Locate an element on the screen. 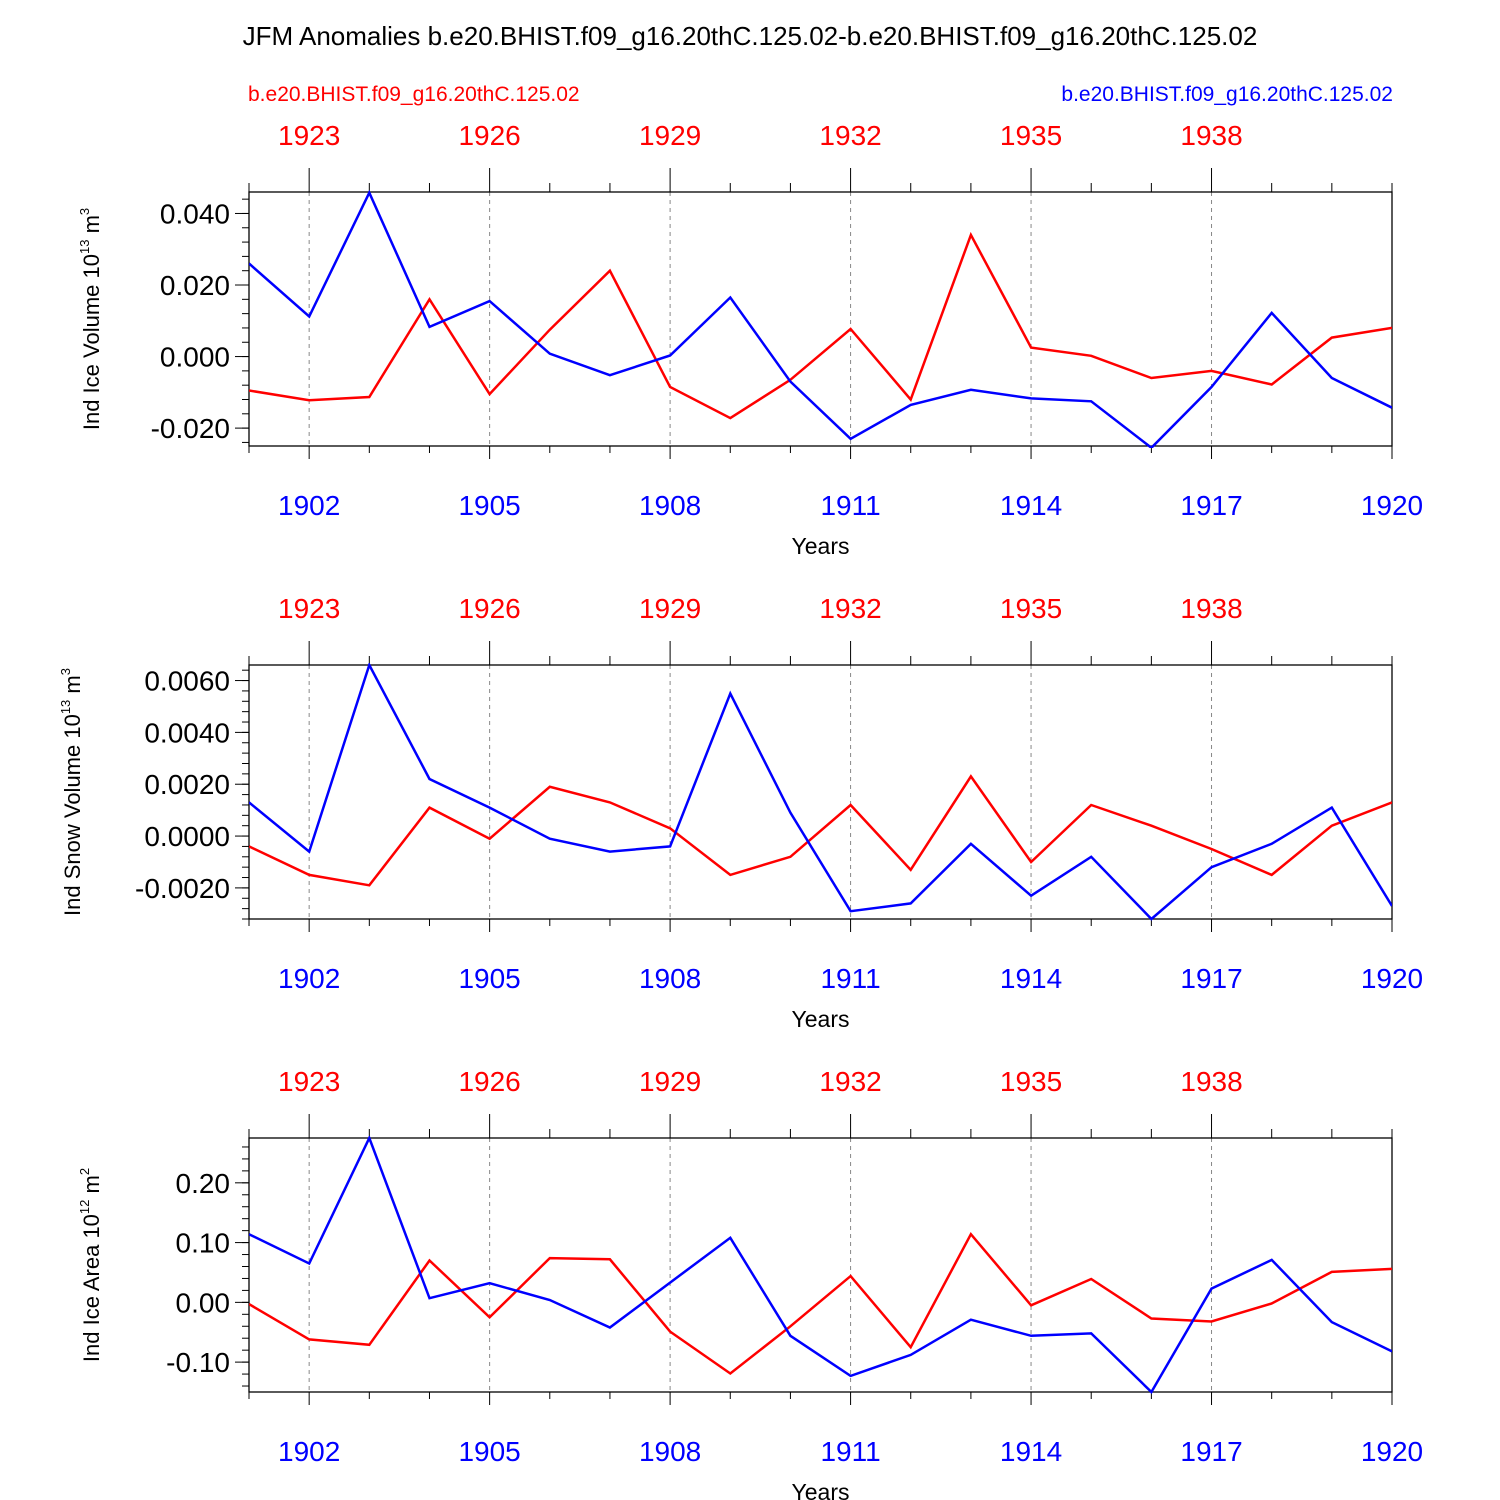 This screenshot has width=1500, height=1500. y-tick-label: 0.10 is located at coordinates (203, 1243).